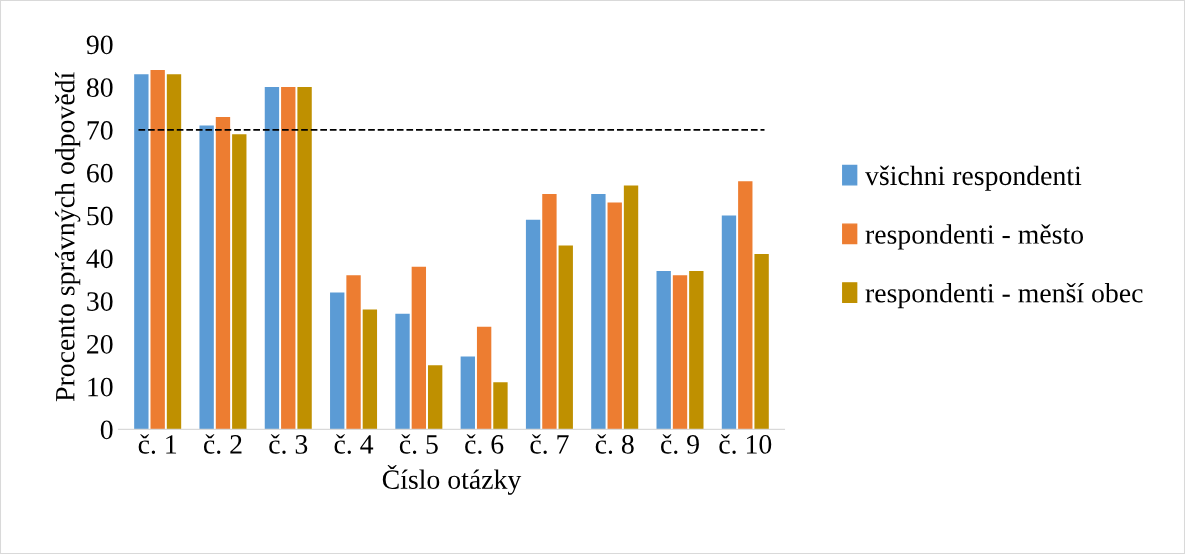 The image size is (1185, 554). I want to click on legend-label: respondenti - menší obec, so click(1004, 295).